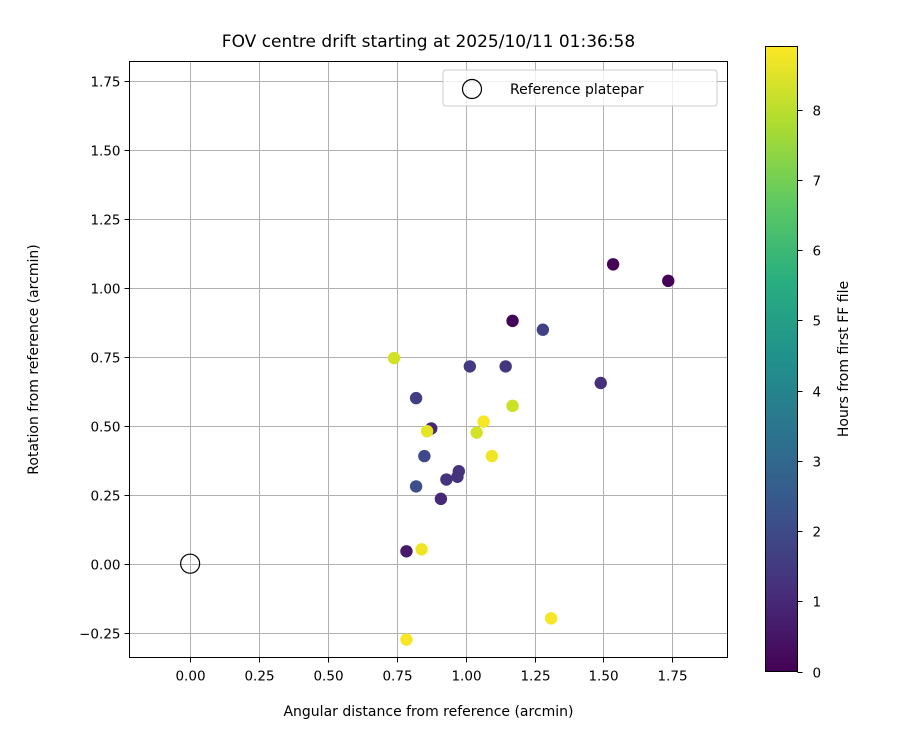 The height and width of the screenshot is (750, 900). I want to click on colorbar-tick-label: 2, so click(817, 533).